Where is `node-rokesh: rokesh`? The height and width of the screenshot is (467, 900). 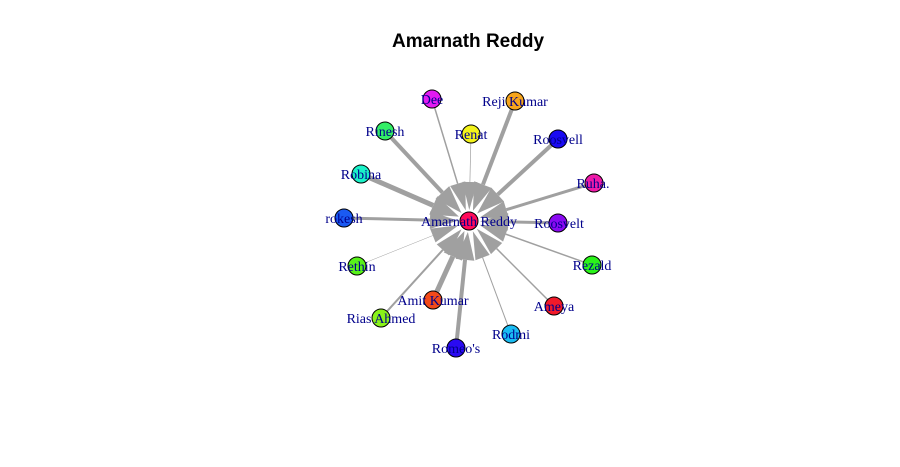
node-rokesh: rokesh is located at coordinates (344, 218).